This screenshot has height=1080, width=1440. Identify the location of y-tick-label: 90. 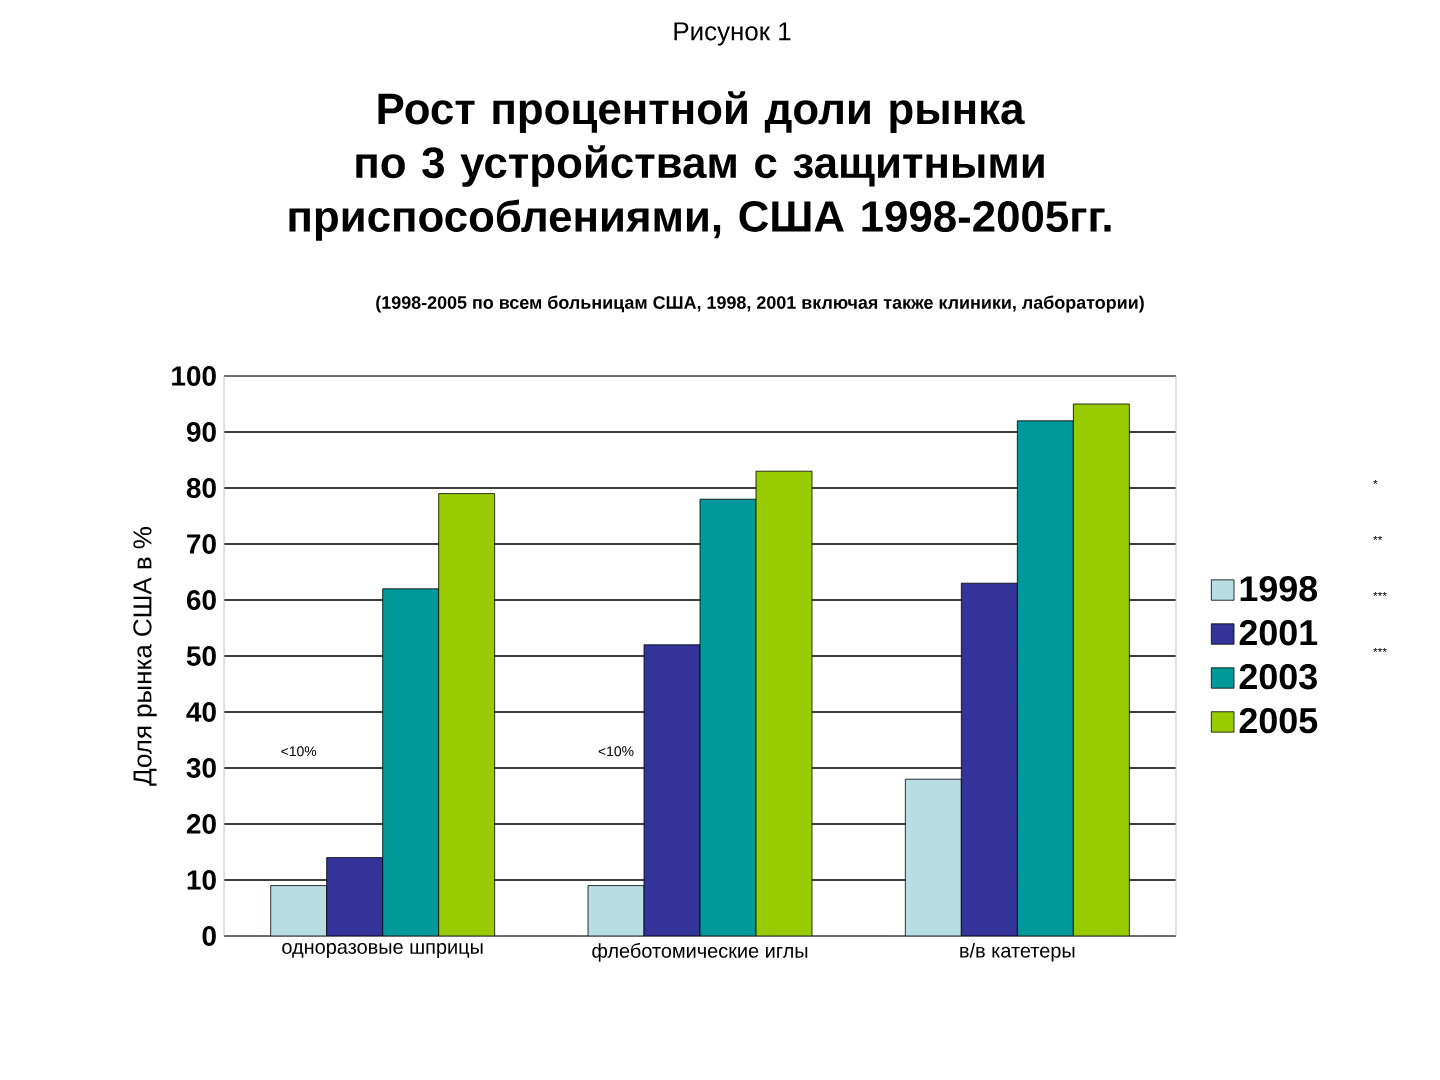
(201, 432).